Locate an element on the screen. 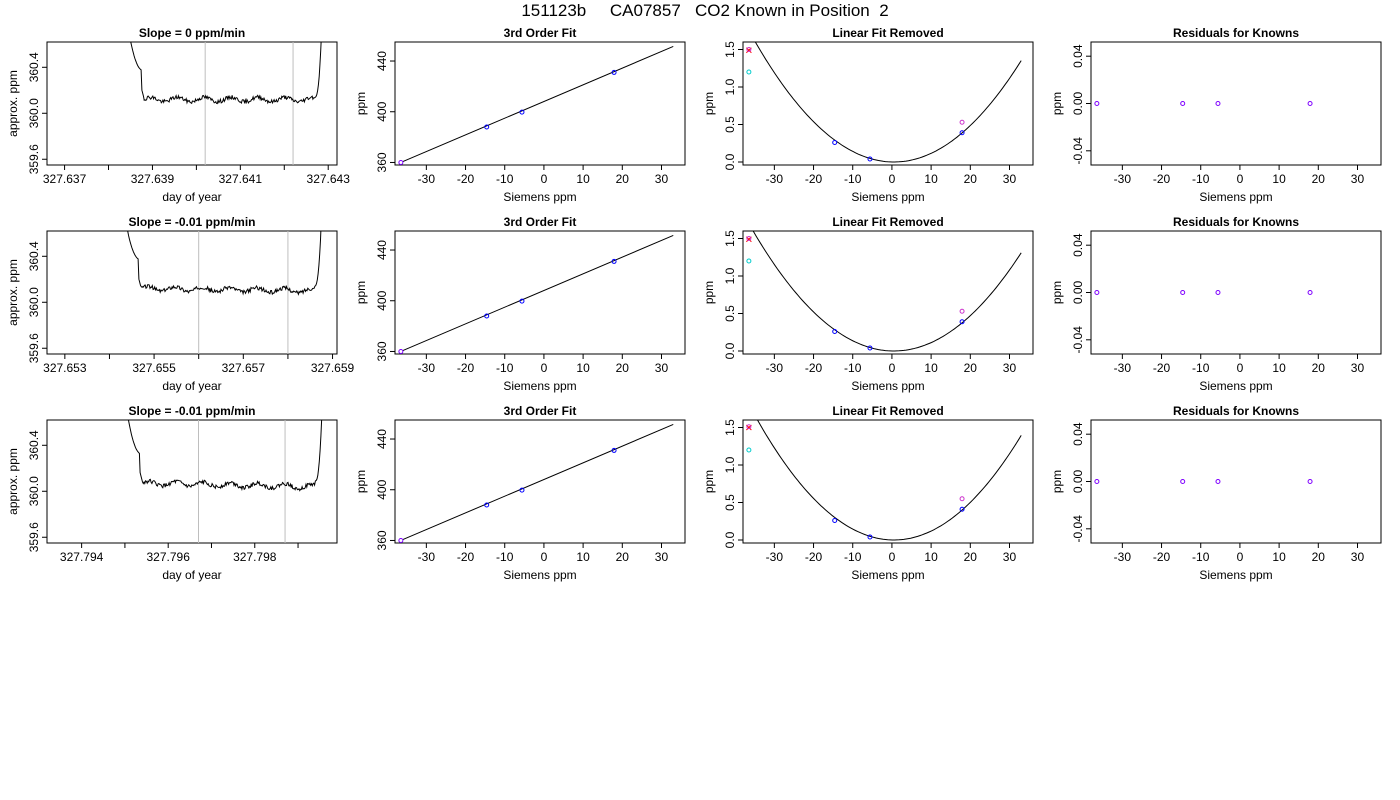 This screenshot has height=800, width=1400. fit-curve is located at coordinates (888, 102).